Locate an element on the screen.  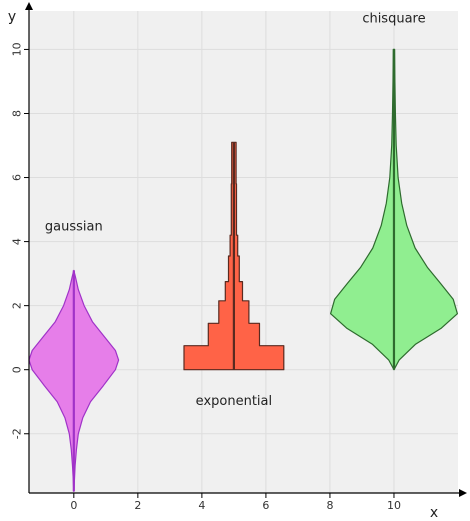
x-tick-label: 6 is located at coordinates (265, 505).